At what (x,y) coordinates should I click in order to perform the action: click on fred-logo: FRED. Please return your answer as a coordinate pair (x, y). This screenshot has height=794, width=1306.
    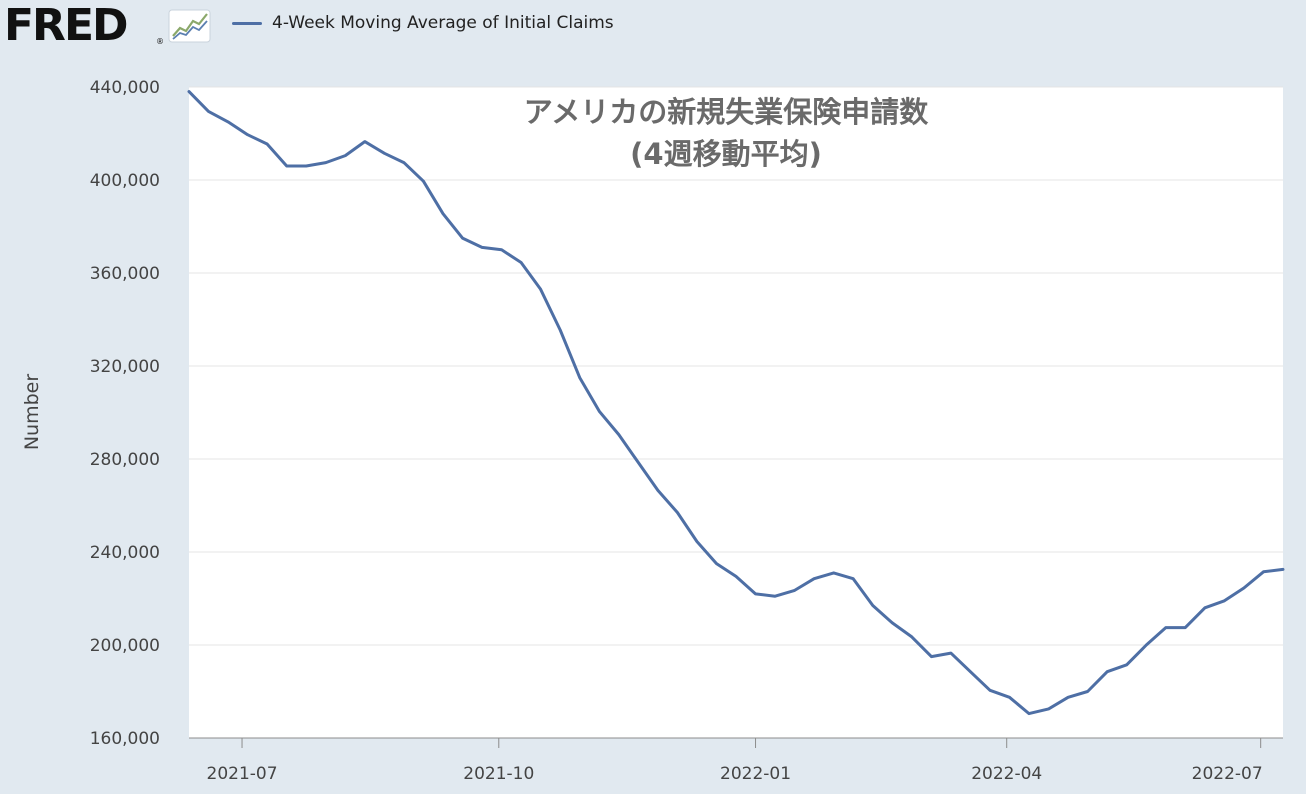
    Looking at the image, I should click on (66, 25).